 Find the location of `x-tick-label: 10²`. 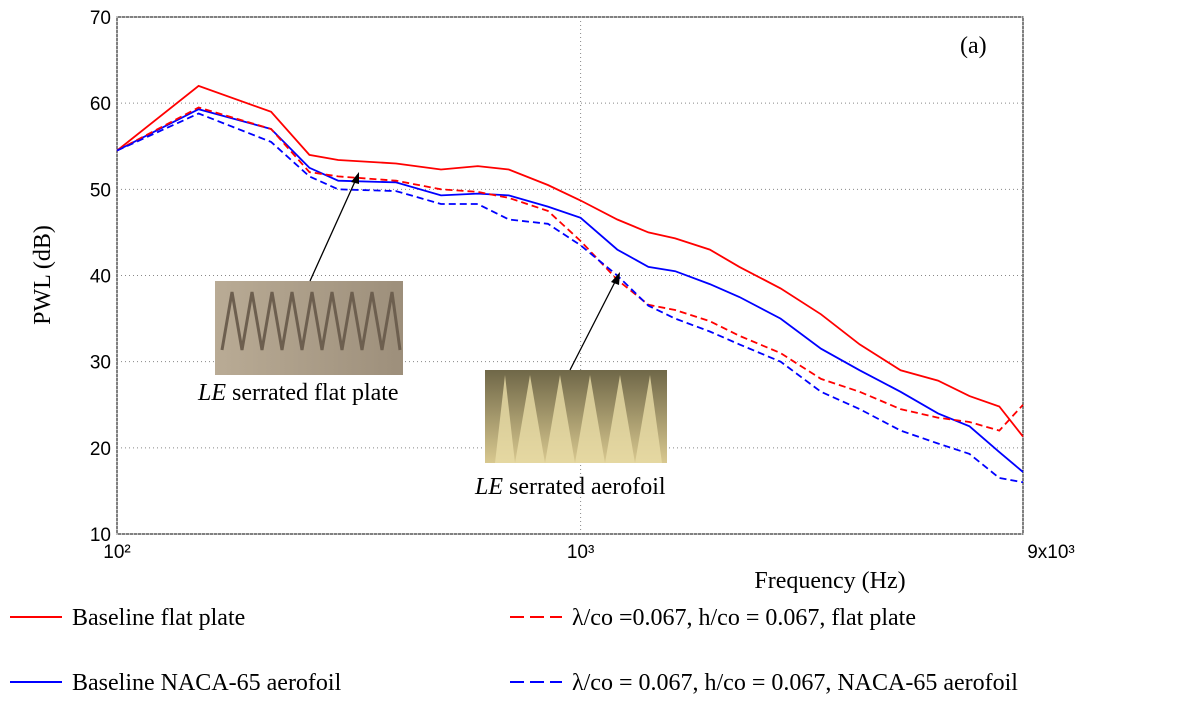

x-tick-label: 10² is located at coordinates (116, 552).